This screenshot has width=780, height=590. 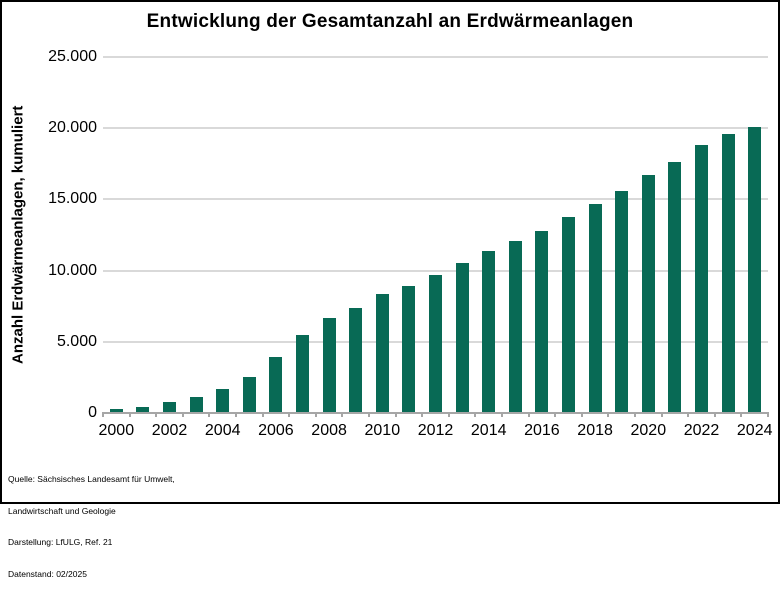 What do you see at coordinates (435, 343) in the screenshot?
I see `bar-2012` at bounding box center [435, 343].